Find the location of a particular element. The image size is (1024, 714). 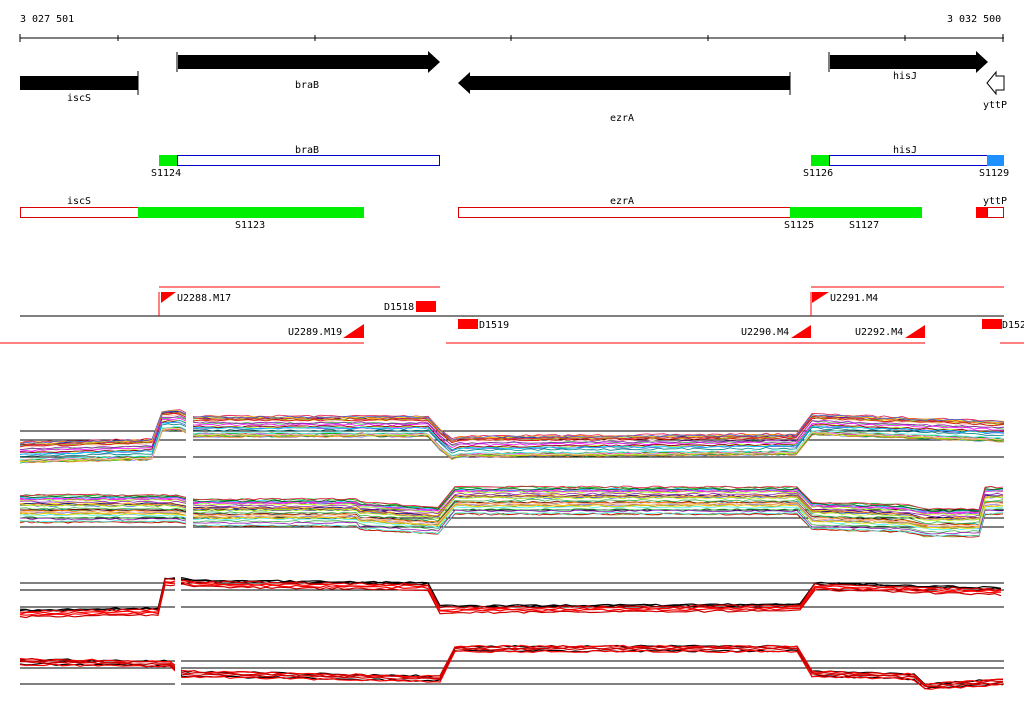

gene-label-braB: braB is located at coordinates (307, 85).